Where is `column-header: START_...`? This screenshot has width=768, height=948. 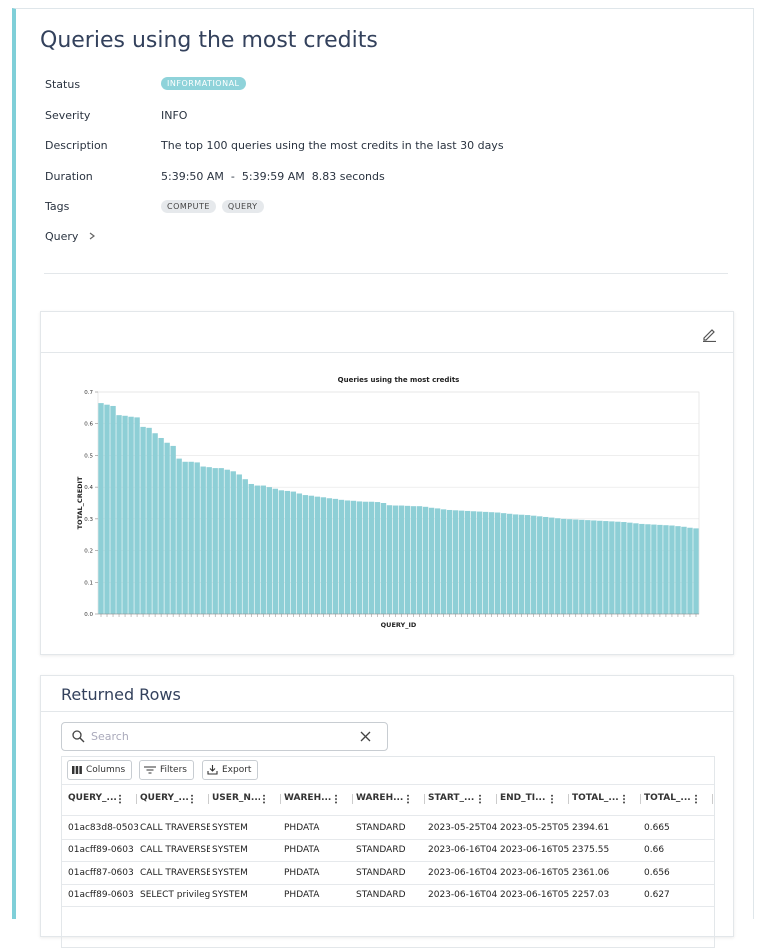 column-header: START_... is located at coordinates (451, 798).